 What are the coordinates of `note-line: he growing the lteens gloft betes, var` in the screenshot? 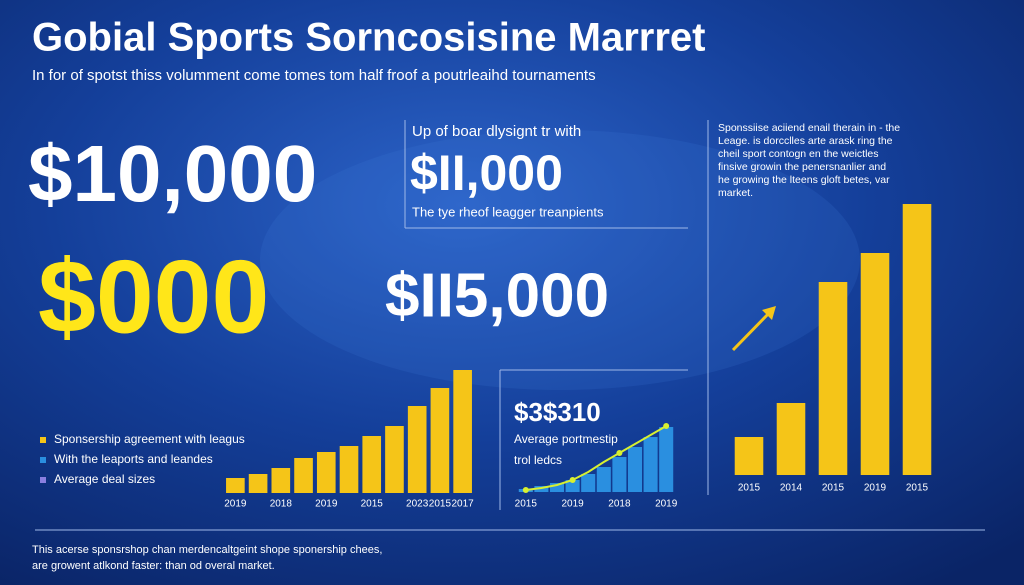 It's located at (804, 180).